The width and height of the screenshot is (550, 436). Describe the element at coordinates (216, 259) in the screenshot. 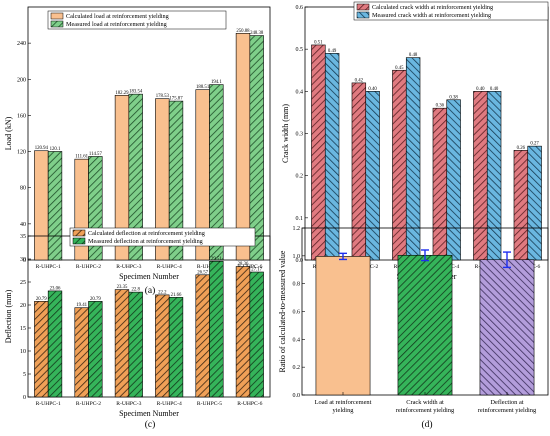

I see `measured-value-label: 29.51` at that location.